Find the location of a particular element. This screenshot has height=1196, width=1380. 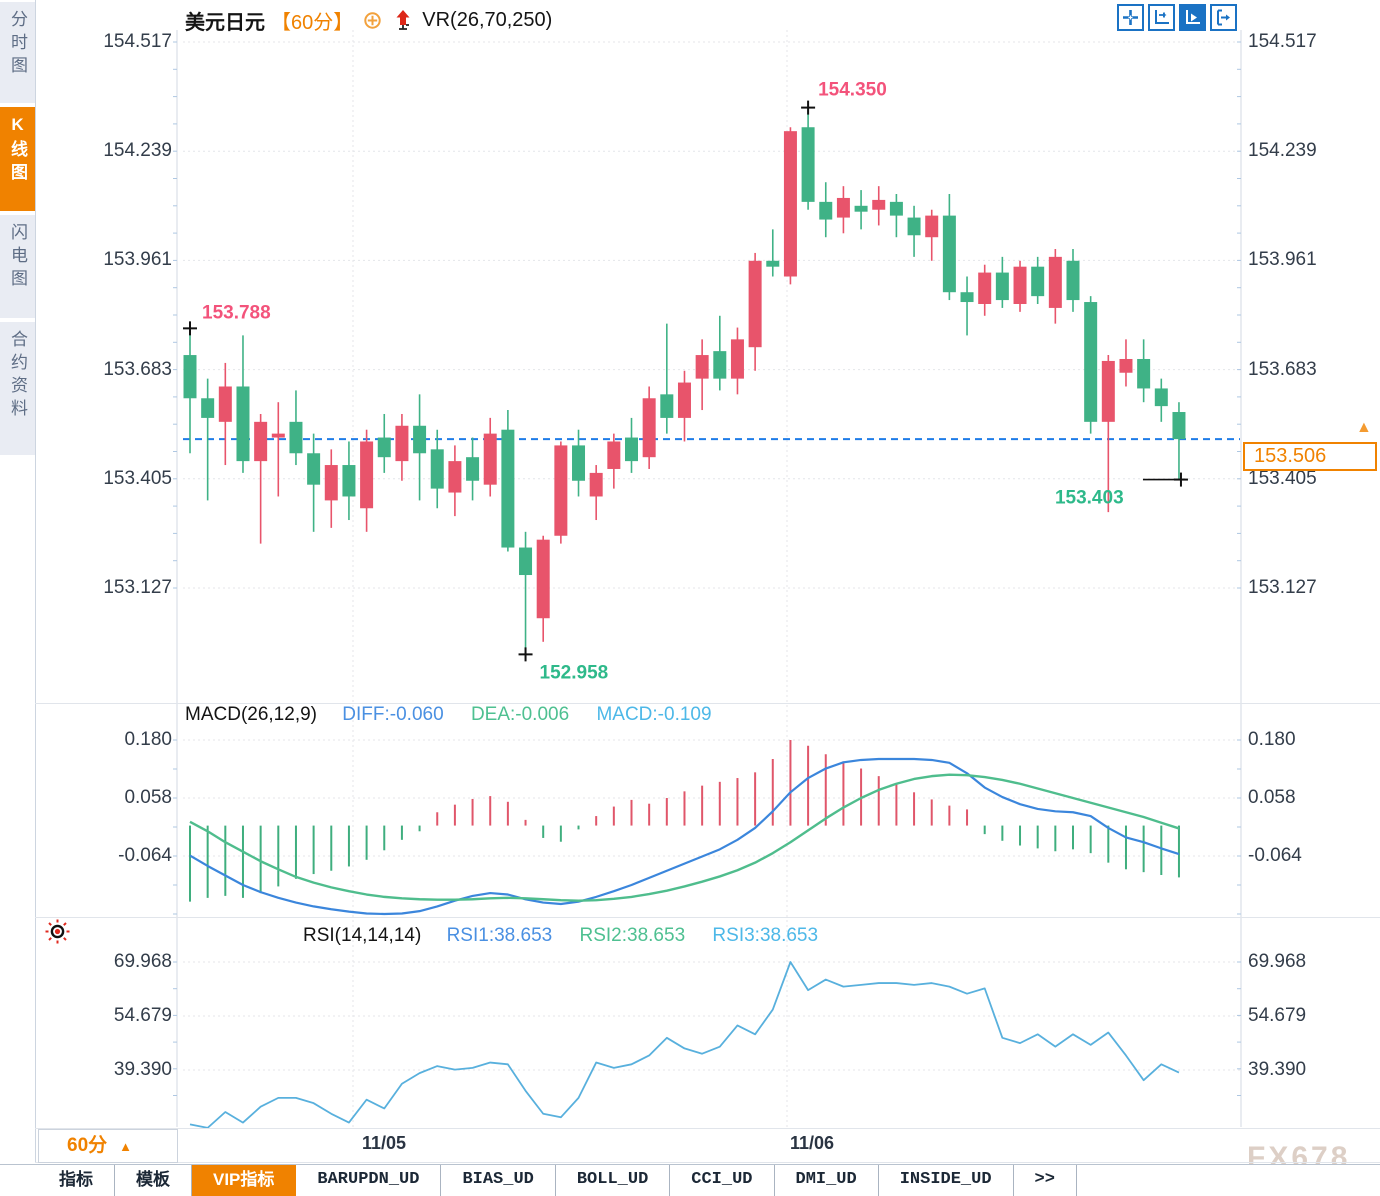

instrument-title: 美元日元 is located at coordinates (225, 23).